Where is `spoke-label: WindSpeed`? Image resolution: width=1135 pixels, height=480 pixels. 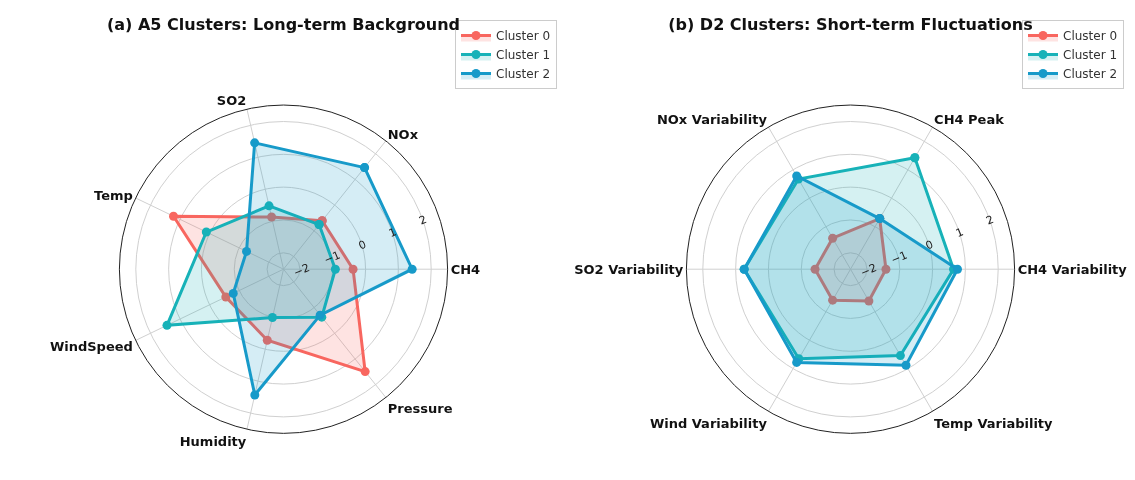
spoke-label: WindSpeed is located at coordinates (91, 347).